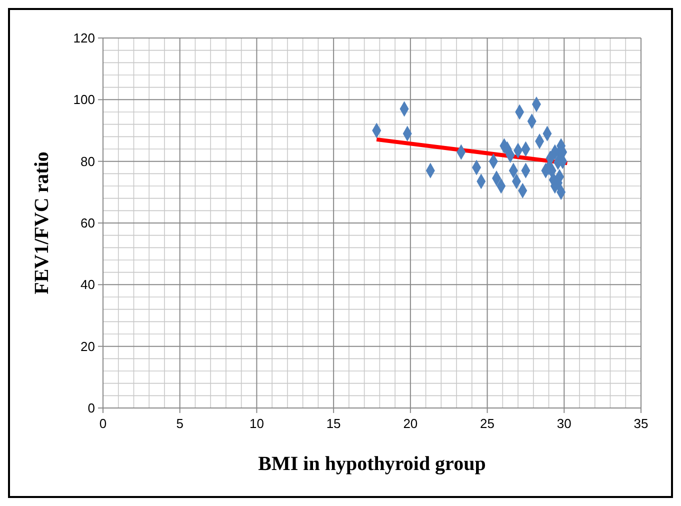 This screenshot has height=506, width=681. I want to click on x-tick-label: 0, so click(103, 423).